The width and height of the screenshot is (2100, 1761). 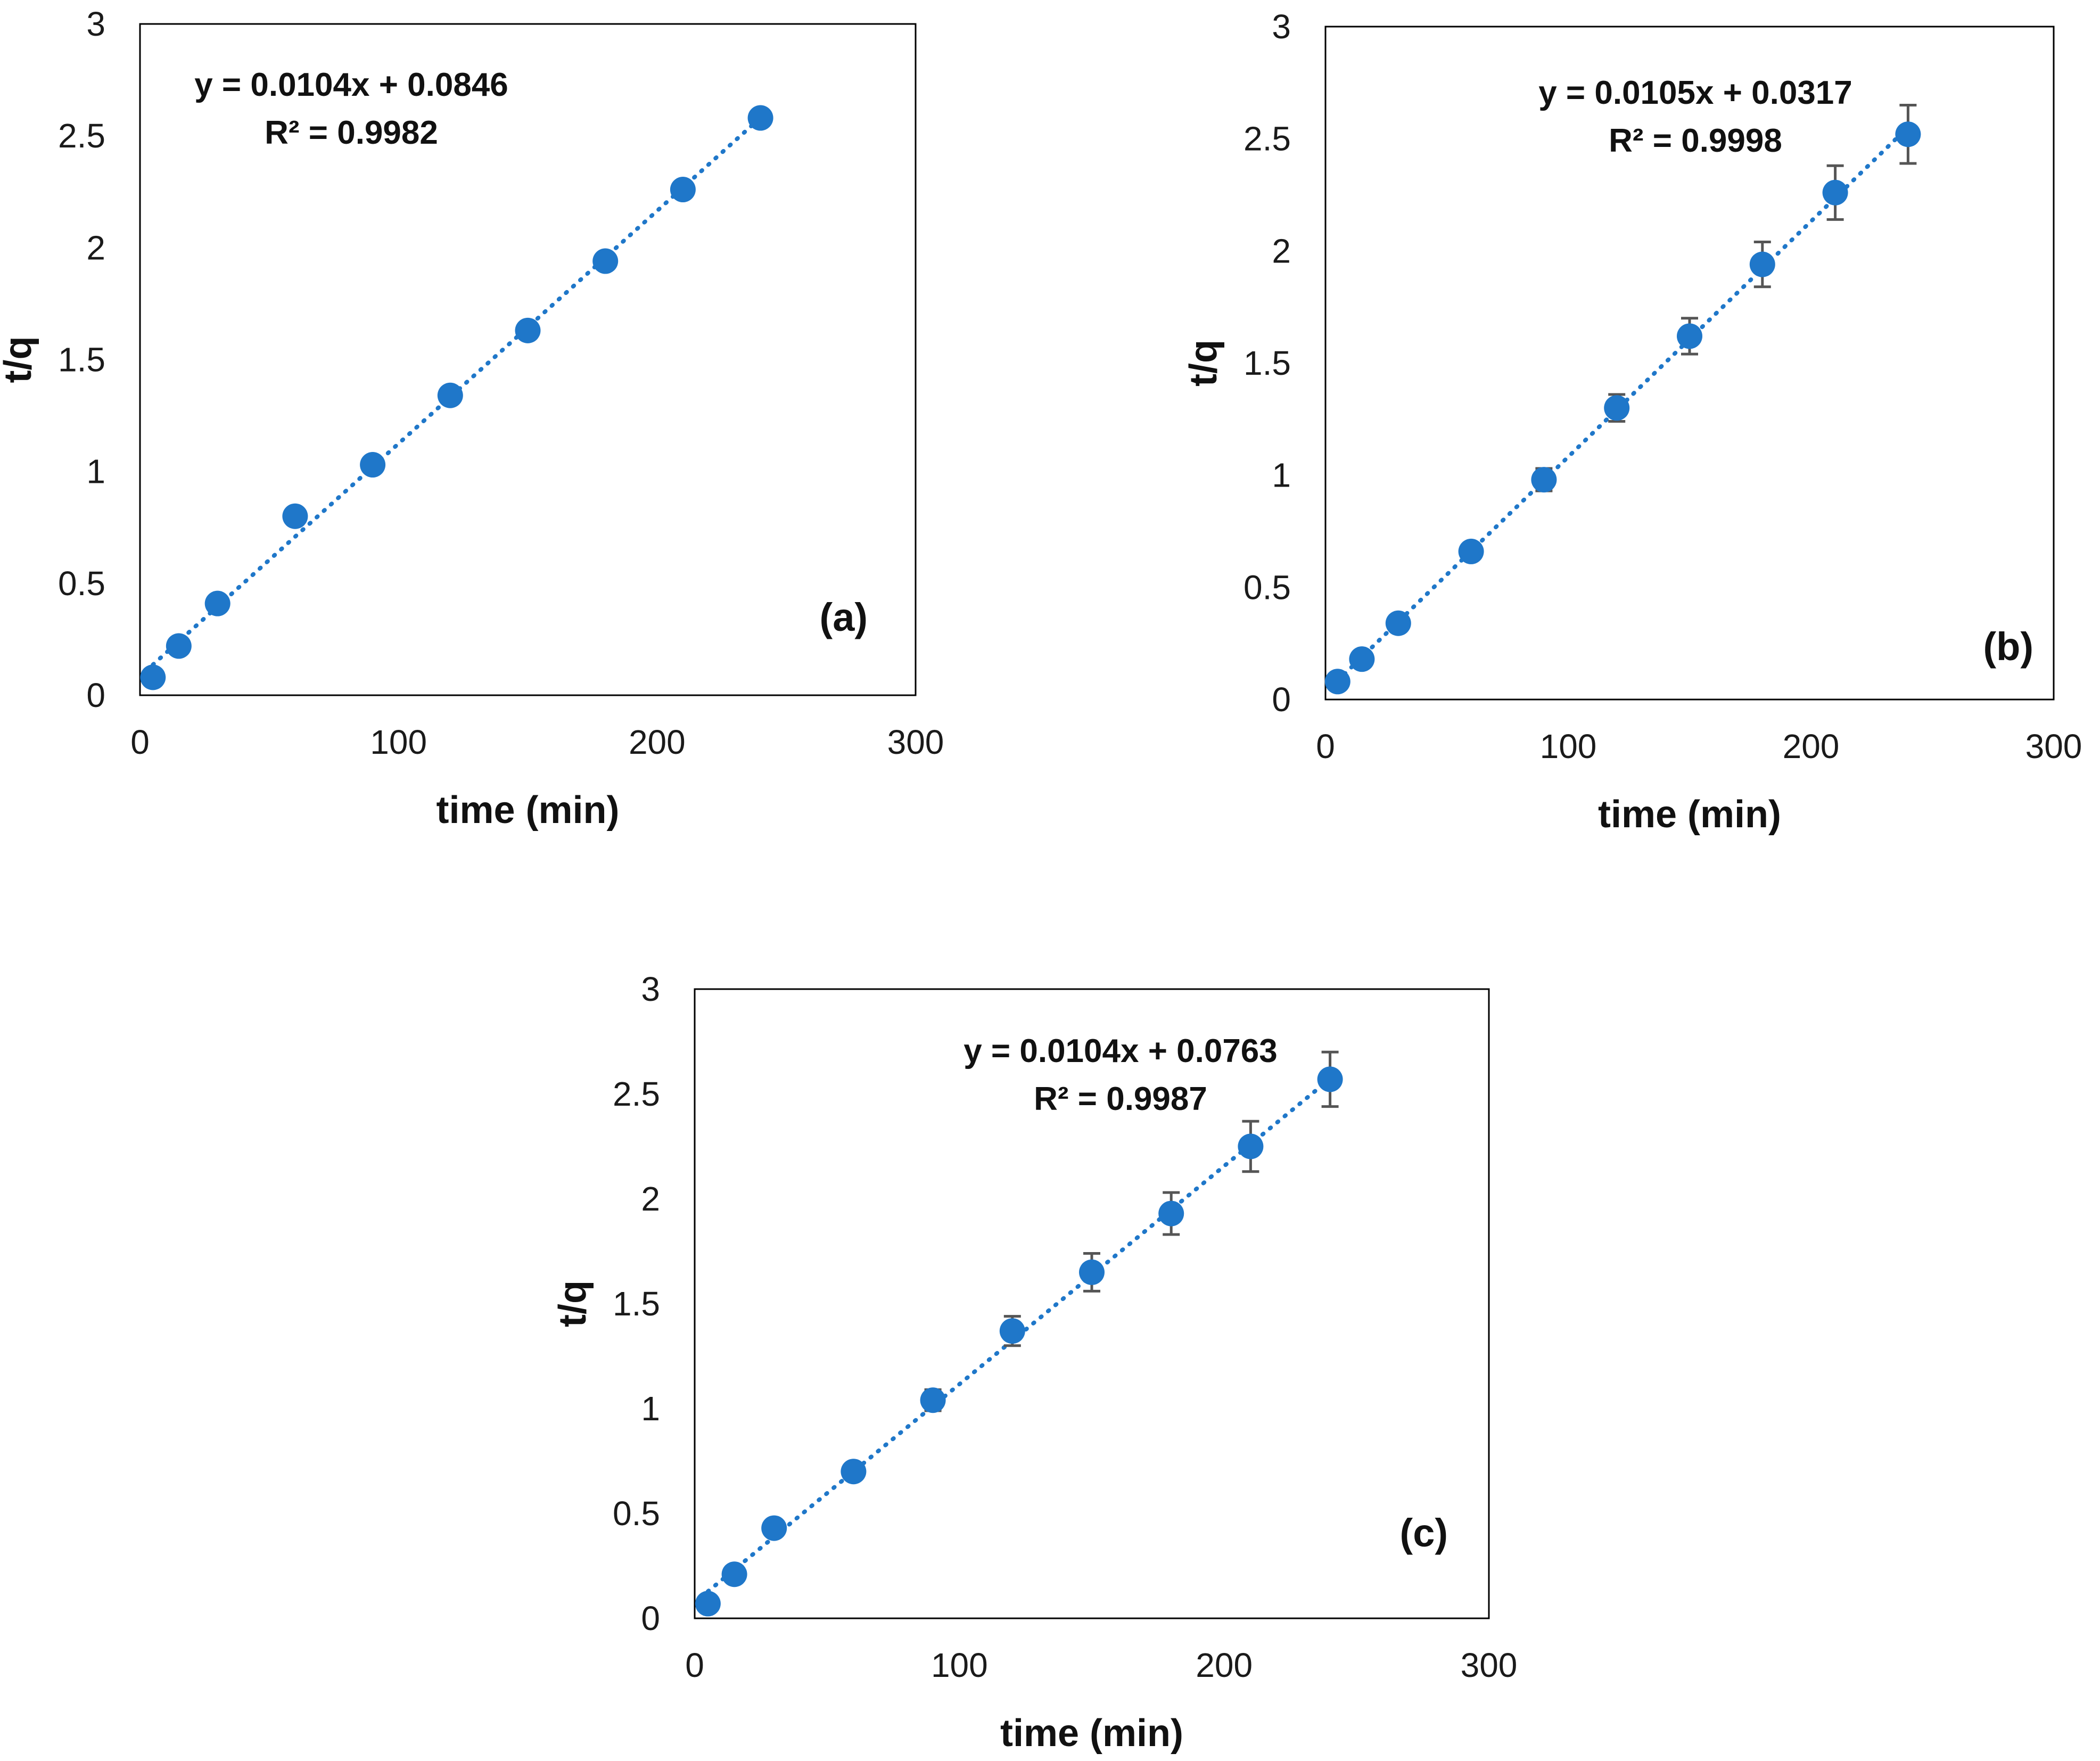 I want to click on trendline-equation: y = 0.0105x + 0.0317, so click(x=1695, y=93).